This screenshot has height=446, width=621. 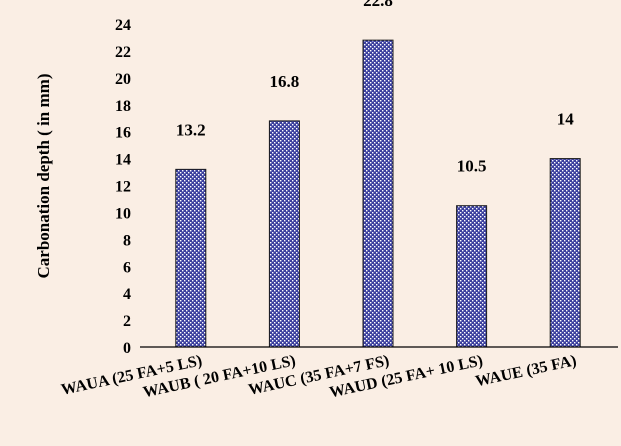 I want to click on y-tick-label: 22, so click(x=123, y=52).